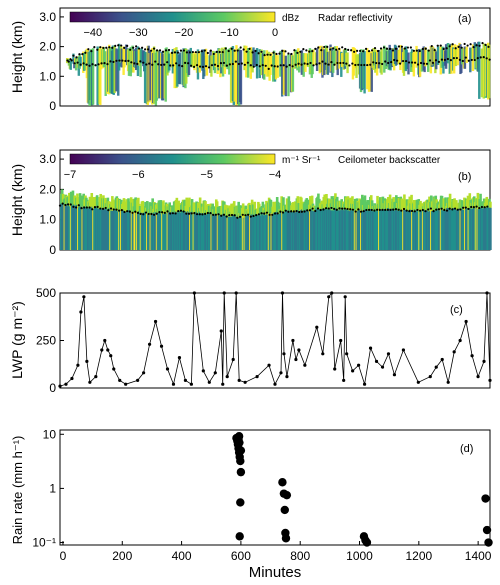  What do you see at coordinates (275, 219) in the screenshot?
I see `panel-b-backscatter-field` at bounding box center [275, 219].